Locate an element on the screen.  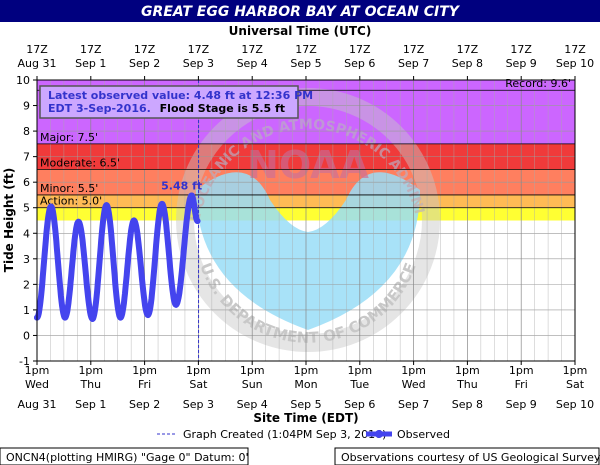
station-info-box is located at coordinates (124, 456).